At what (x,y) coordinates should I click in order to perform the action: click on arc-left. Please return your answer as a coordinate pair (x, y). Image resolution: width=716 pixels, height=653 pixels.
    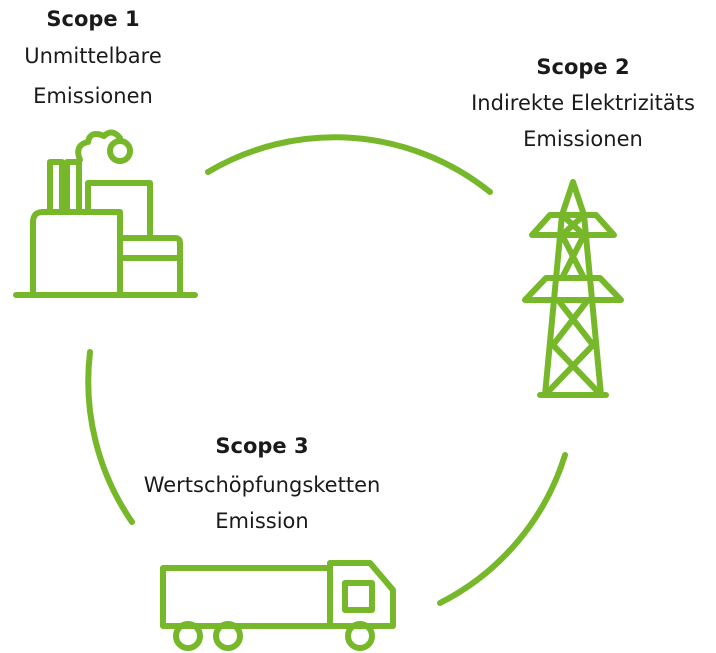
    Looking at the image, I should click on (110, 437).